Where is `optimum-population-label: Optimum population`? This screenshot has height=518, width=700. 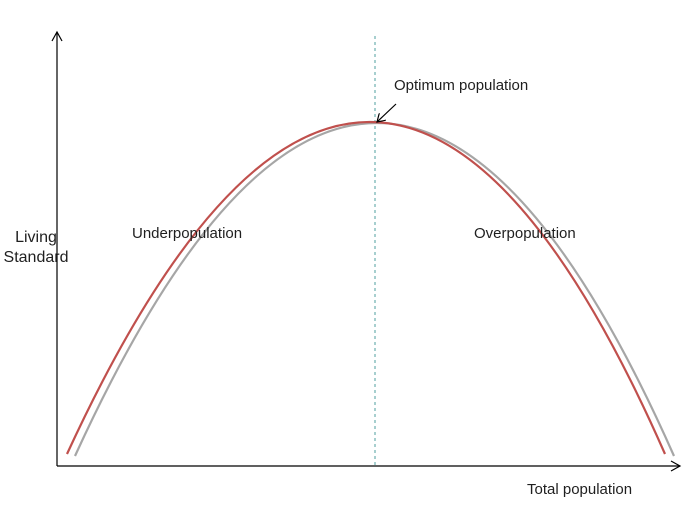
optimum-population-label: Optimum population is located at coordinates (461, 85).